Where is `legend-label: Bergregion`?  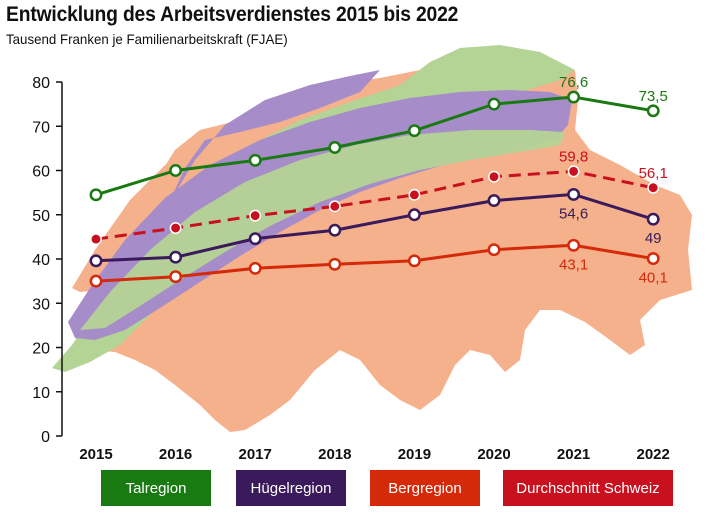 legend-label: Bergregion is located at coordinates (425, 488).